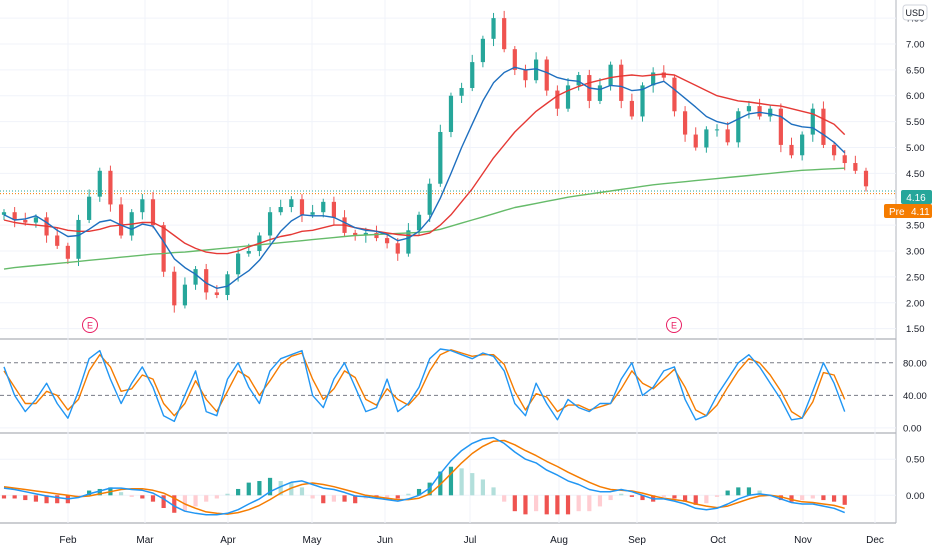 This screenshot has height=555, width=932. What do you see at coordinates (915, 277) in the screenshot?
I see `price-tick-label: 2.50` at bounding box center [915, 277].